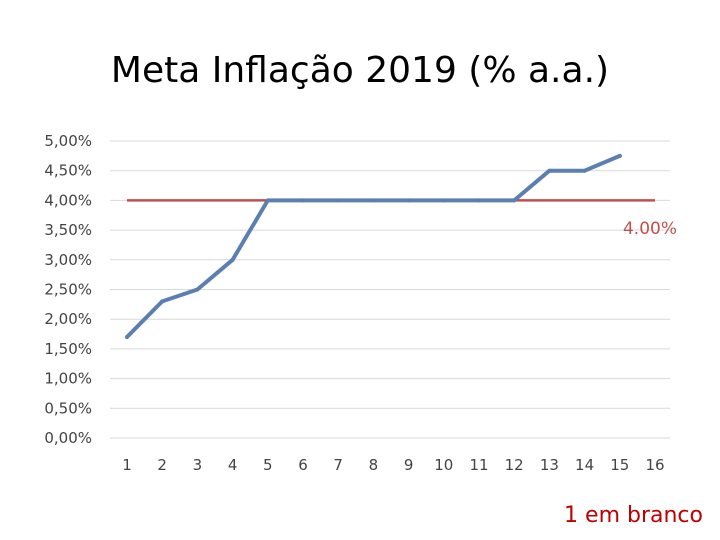 Image resolution: width=720 pixels, height=540 pixels. What do you see at coordinates (584, 465) in the screenshot?
I see `x-tick-label: 14` at bounding box center [584, 465].